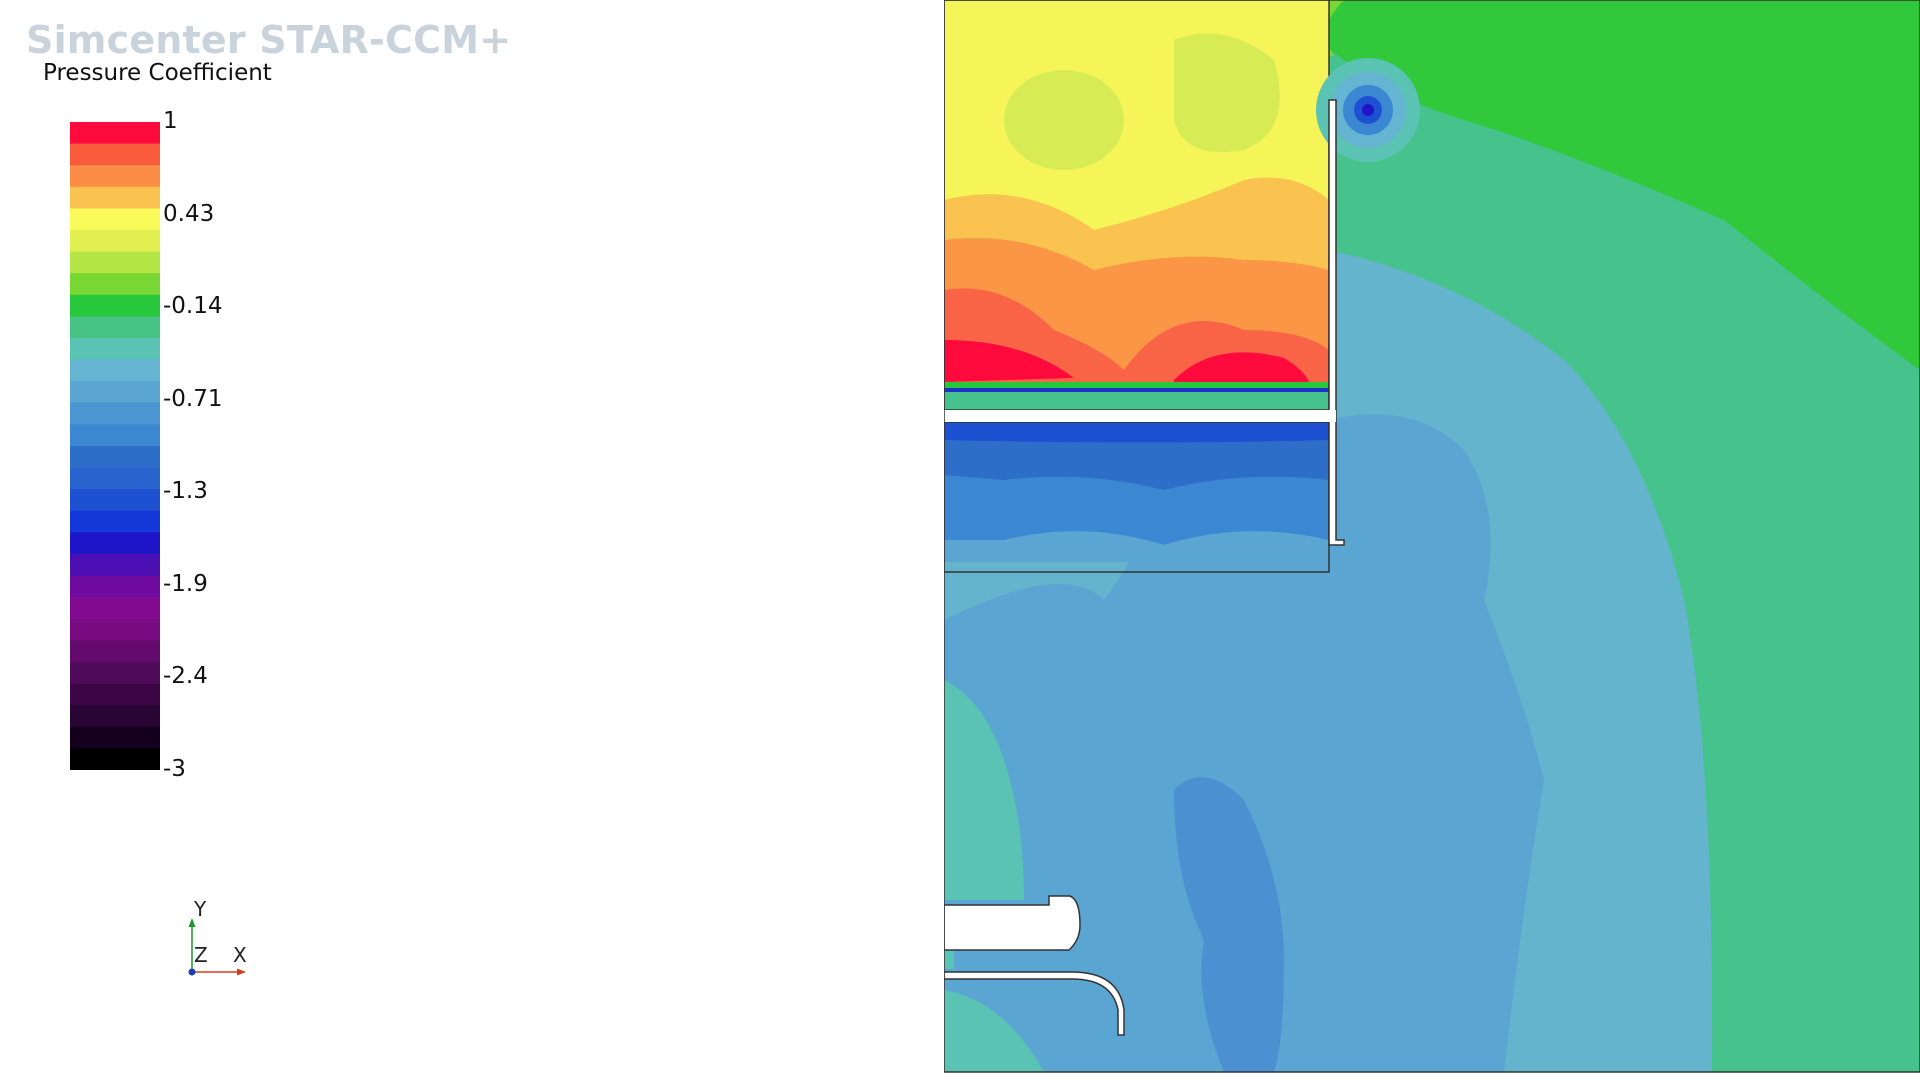 The image size is (1920, 1080). What do you see at coordinates (157, 73) in the screenshot?
I see `legend-title: Pressure Coefficient` at bounding box center [157, 73].